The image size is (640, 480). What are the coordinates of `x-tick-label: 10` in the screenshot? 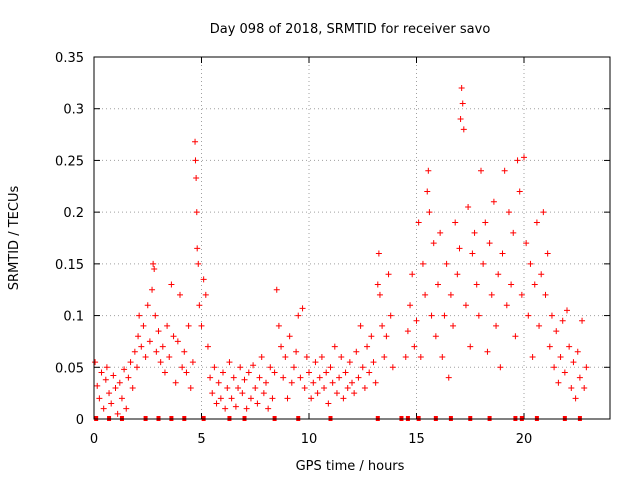 It's located at (309, 439).